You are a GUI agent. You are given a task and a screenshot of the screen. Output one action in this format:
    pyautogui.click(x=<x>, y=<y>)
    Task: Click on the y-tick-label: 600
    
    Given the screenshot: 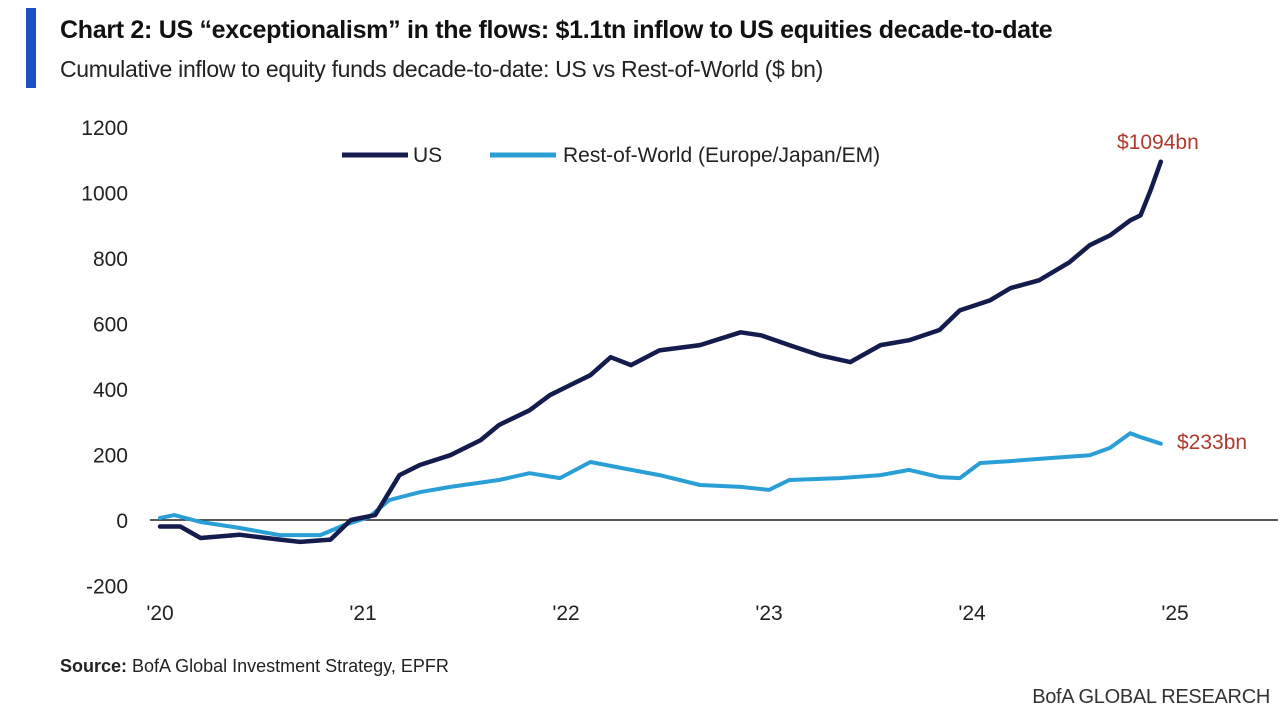 What is the action you would take?
    pyautogui.click(x=110, y=325)
    